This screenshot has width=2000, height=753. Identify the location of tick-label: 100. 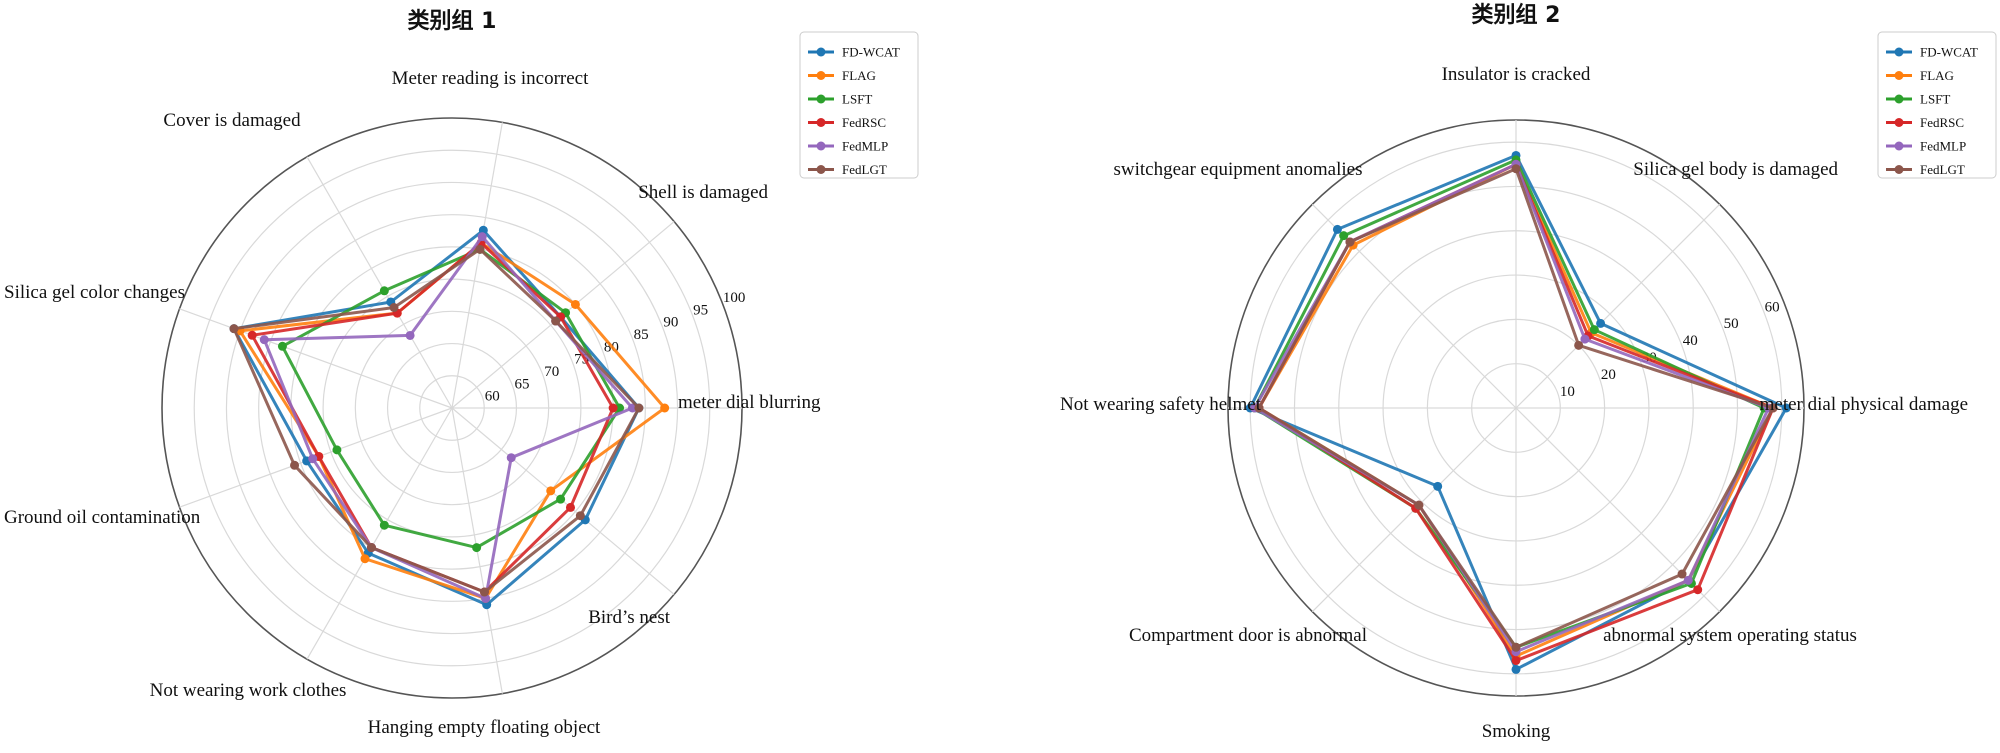
(734, 298).